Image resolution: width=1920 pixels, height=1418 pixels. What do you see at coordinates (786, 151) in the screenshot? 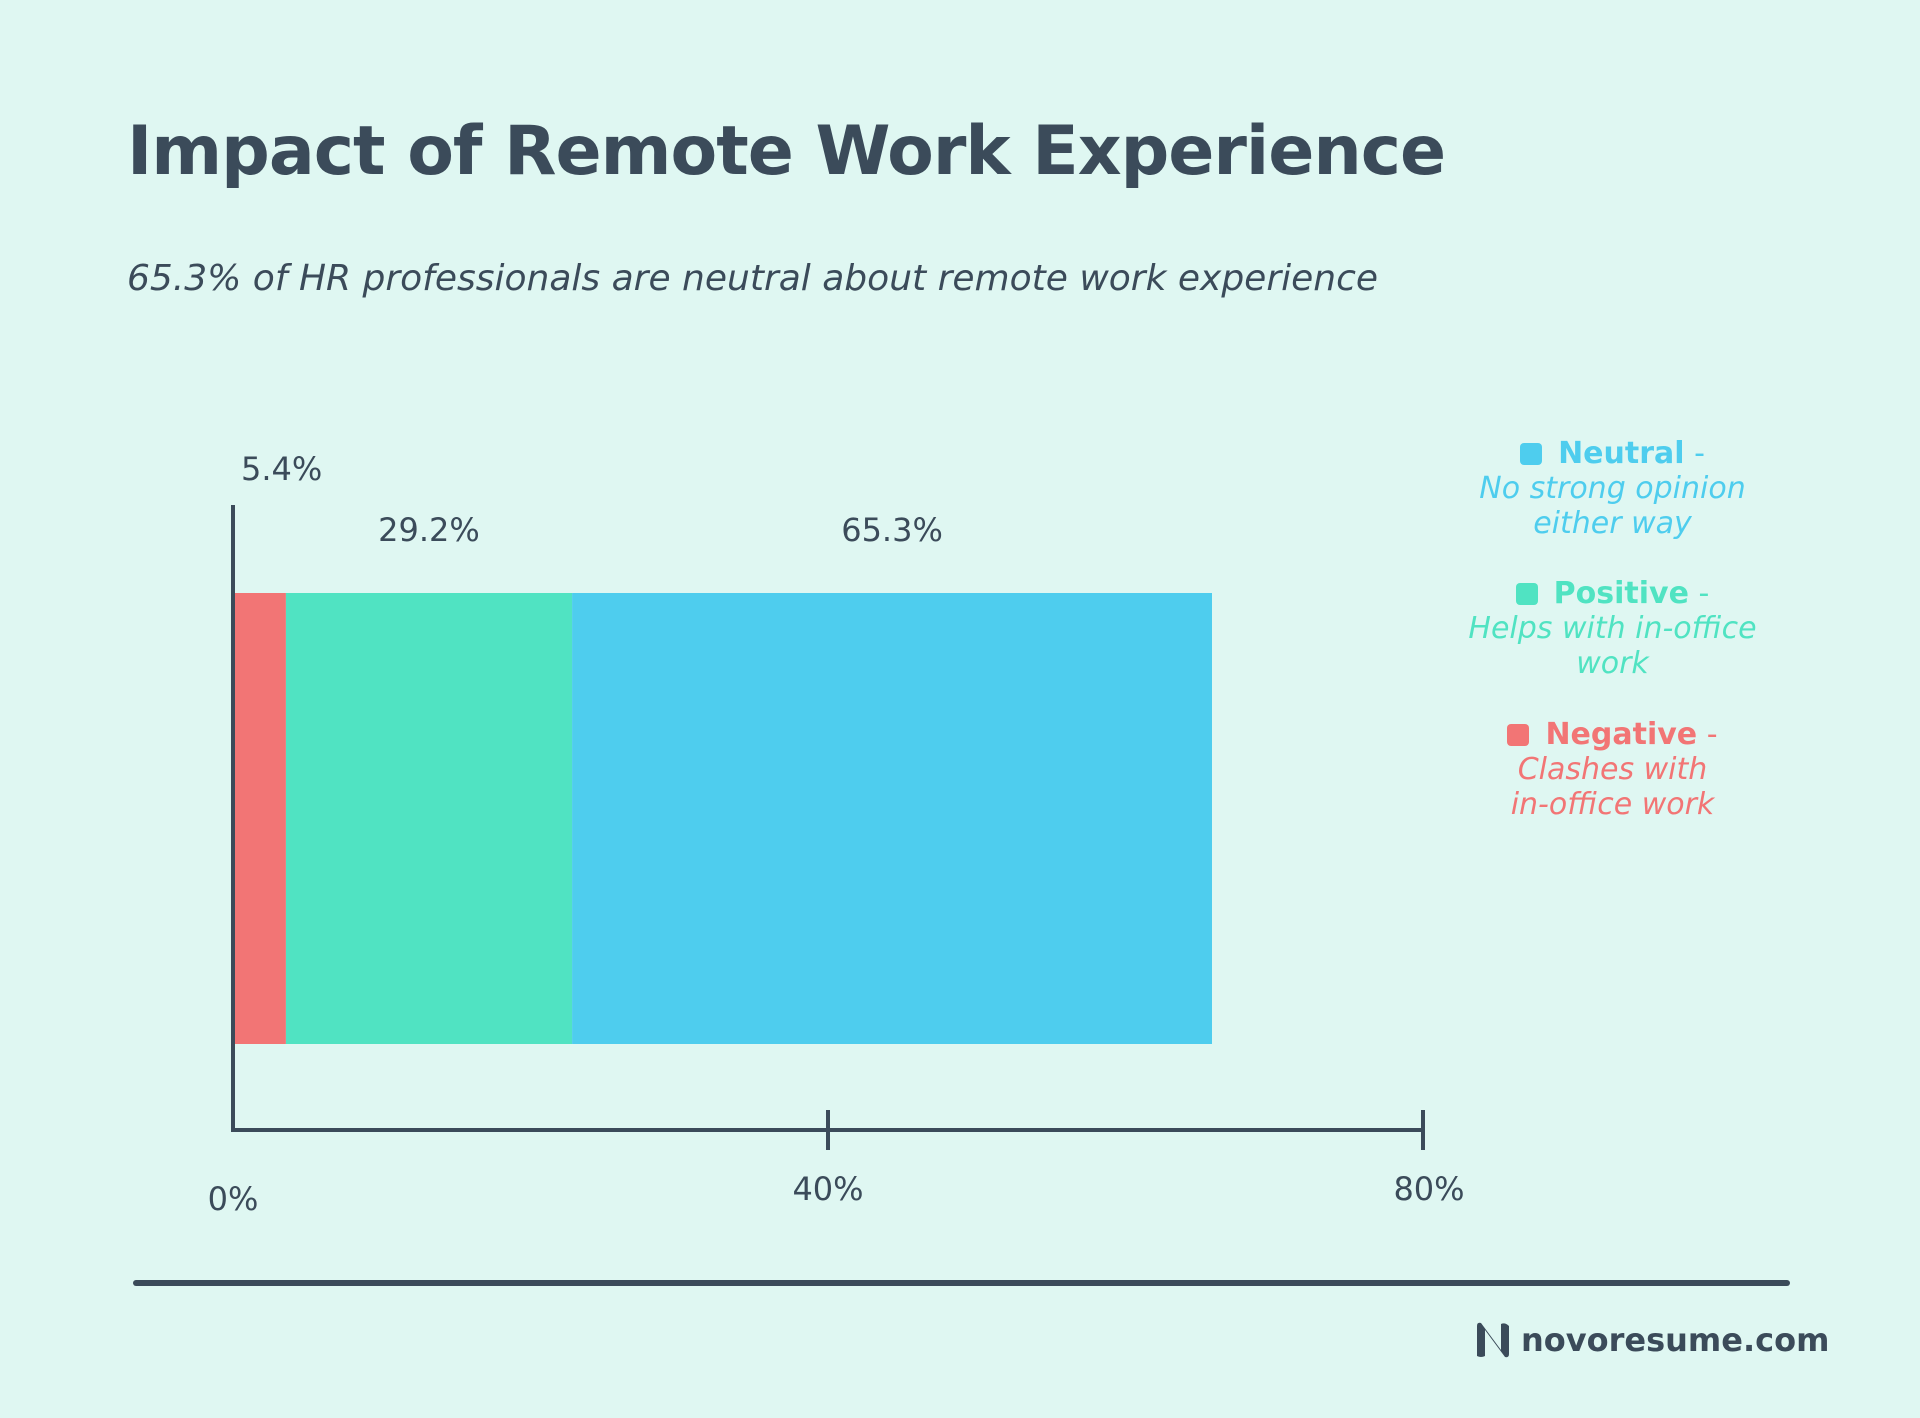
I see `chart-title: Impact of Remote Work Experience` at bounding box center [786, 151].